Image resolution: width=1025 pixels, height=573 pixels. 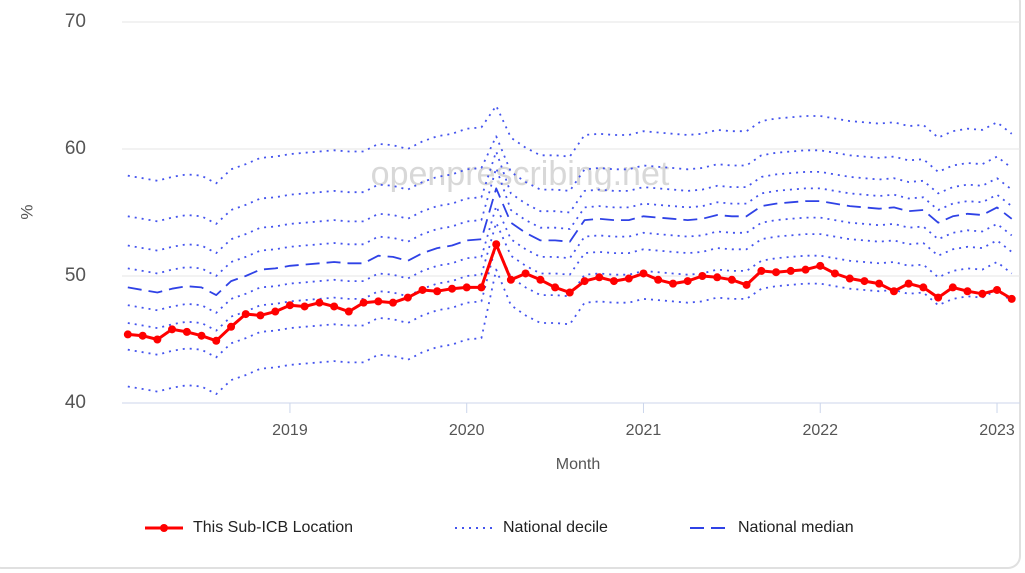 I want to click on x-tick-label: 2021, so click(x=644, y=430).